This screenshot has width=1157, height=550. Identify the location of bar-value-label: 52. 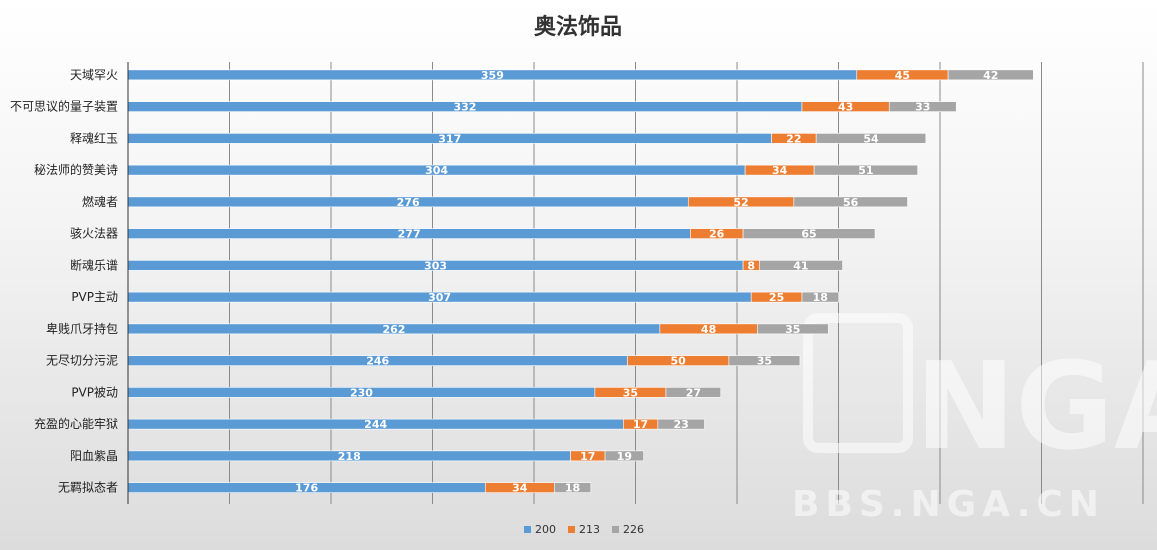
(740, 202).